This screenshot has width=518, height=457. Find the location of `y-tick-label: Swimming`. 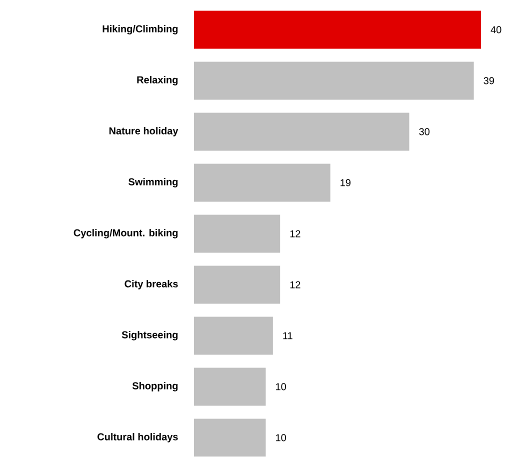

y-tick-label: Swimming is located at coordinates (153, 183).